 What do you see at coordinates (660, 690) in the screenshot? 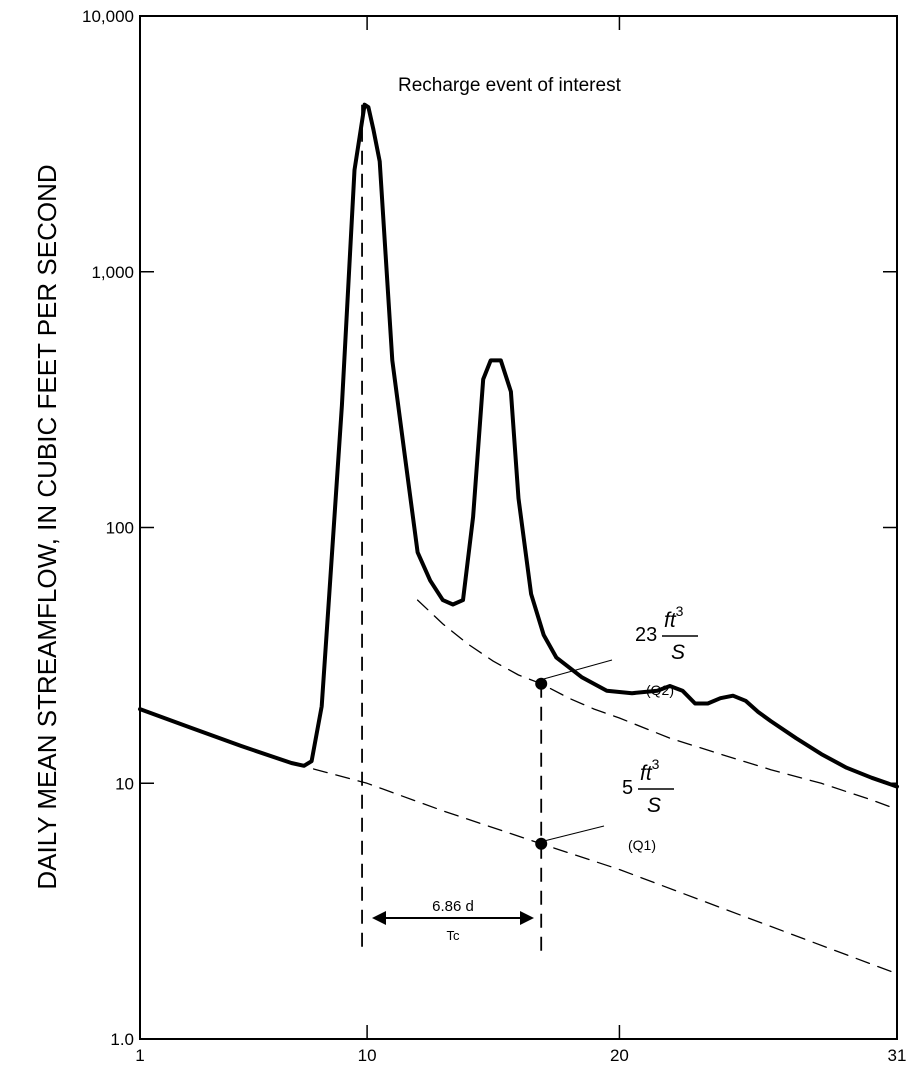
I see `q2-label: (Q2)` at bounding box center [660, 690].